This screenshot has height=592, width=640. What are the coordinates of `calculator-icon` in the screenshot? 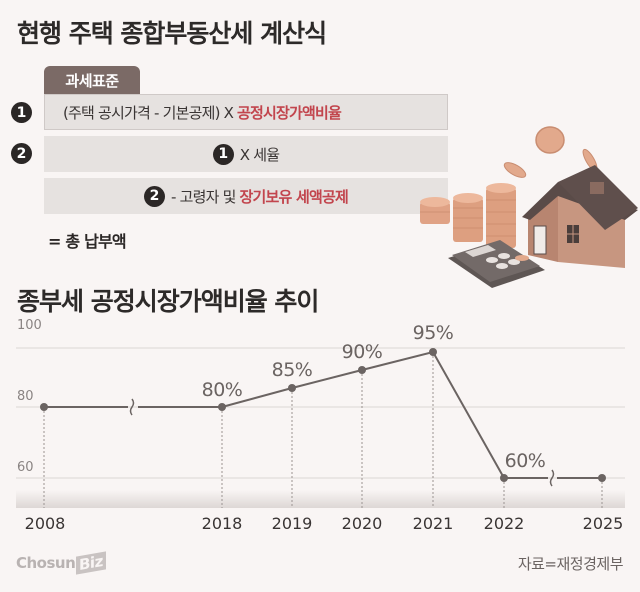 It's located at (496, 264).